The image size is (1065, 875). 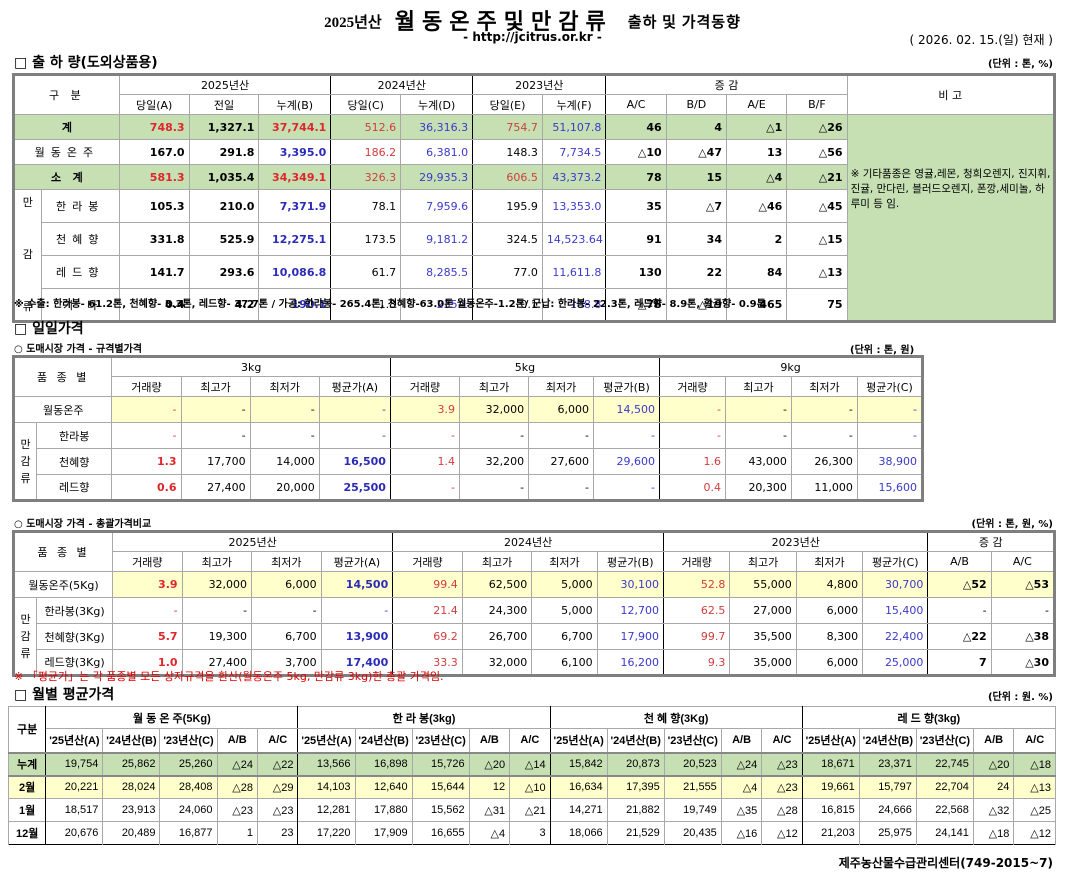 I want to click on cell: △10, so click(x=636, y=152).